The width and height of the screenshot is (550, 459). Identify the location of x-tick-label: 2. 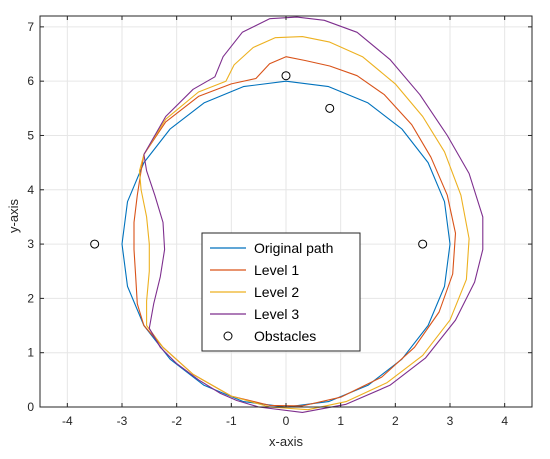
(395, 421).